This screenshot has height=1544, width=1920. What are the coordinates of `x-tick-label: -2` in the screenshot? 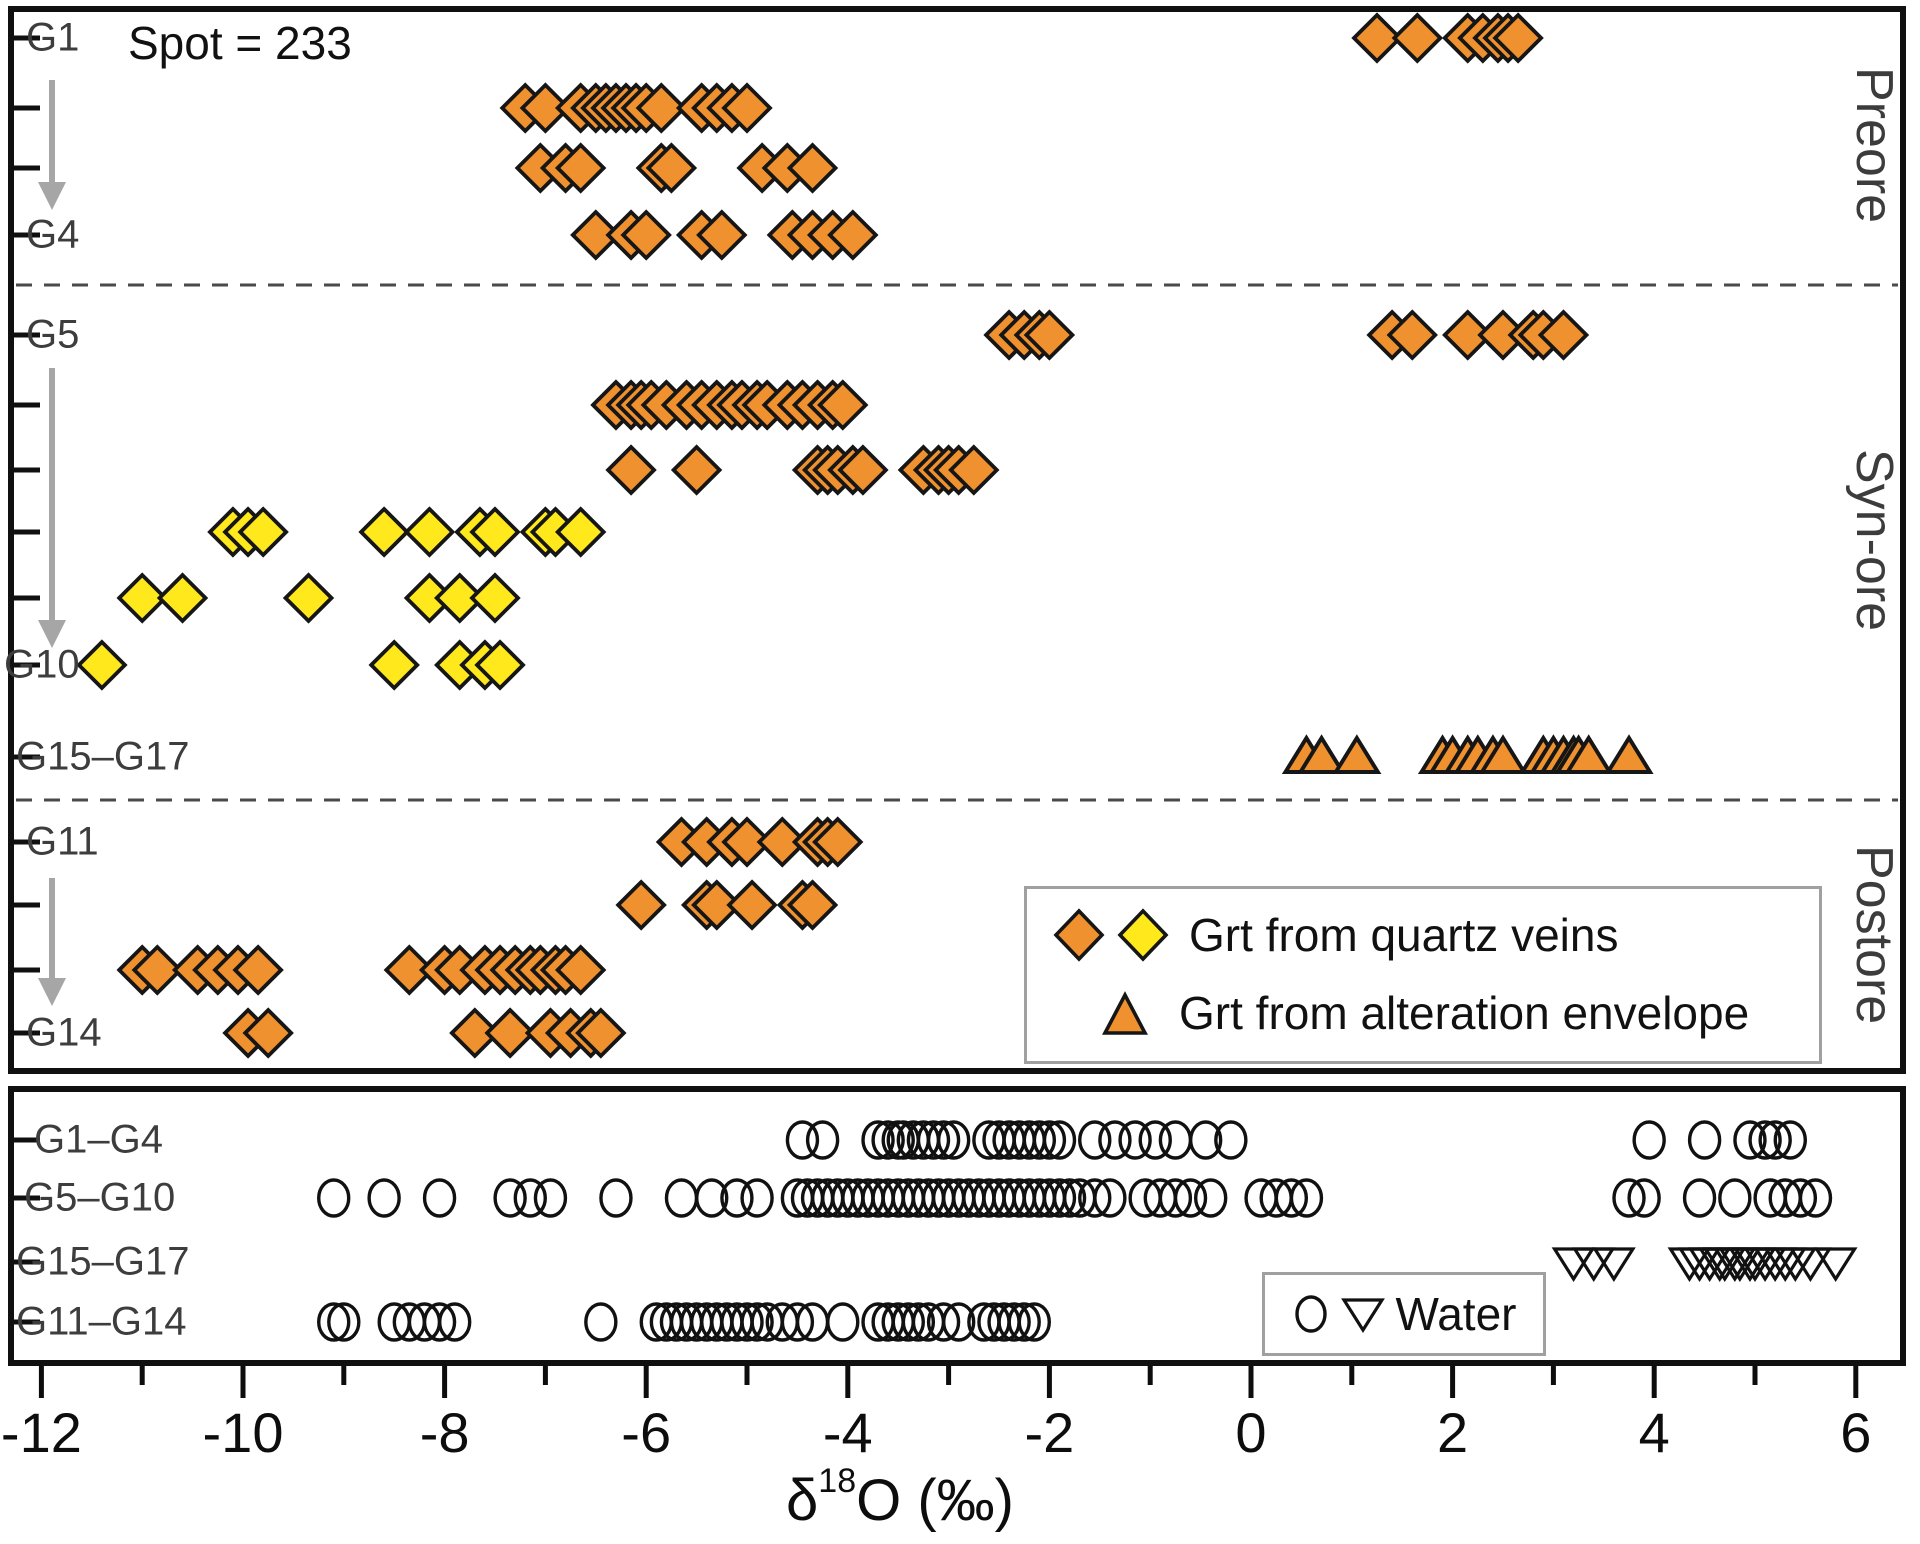 It's located at (1050, 1432).